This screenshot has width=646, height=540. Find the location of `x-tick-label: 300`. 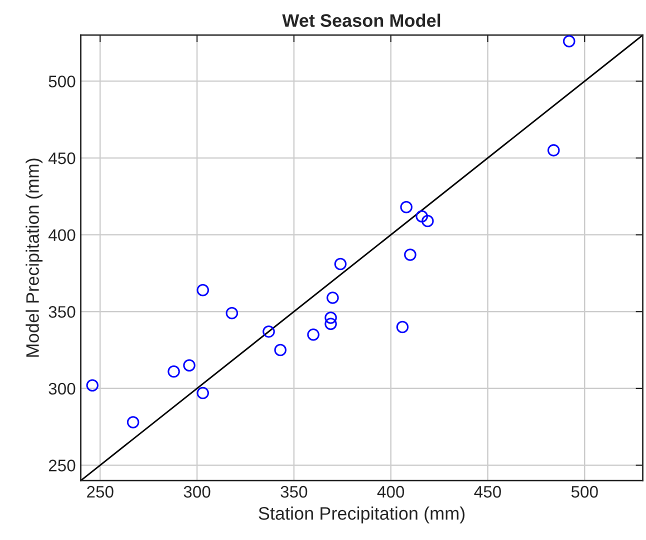

x-tick-label: 300 is located at coordinates (197, 492).